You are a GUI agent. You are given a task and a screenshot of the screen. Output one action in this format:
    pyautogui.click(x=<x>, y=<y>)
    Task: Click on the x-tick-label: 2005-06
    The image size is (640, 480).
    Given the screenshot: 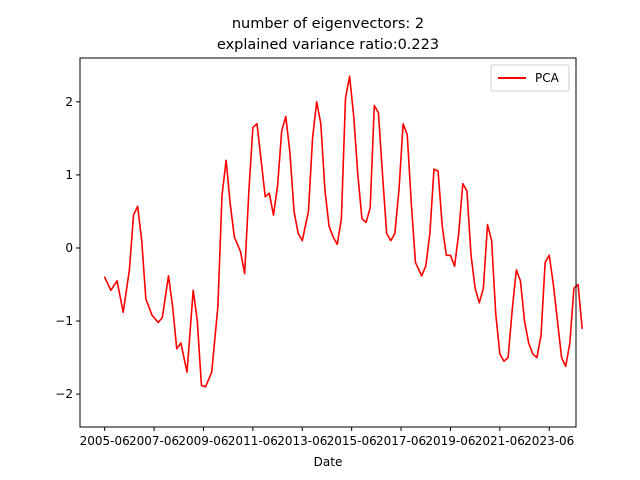 What is the action you would take?
    pyautogui.click(x=105, y=441)
    